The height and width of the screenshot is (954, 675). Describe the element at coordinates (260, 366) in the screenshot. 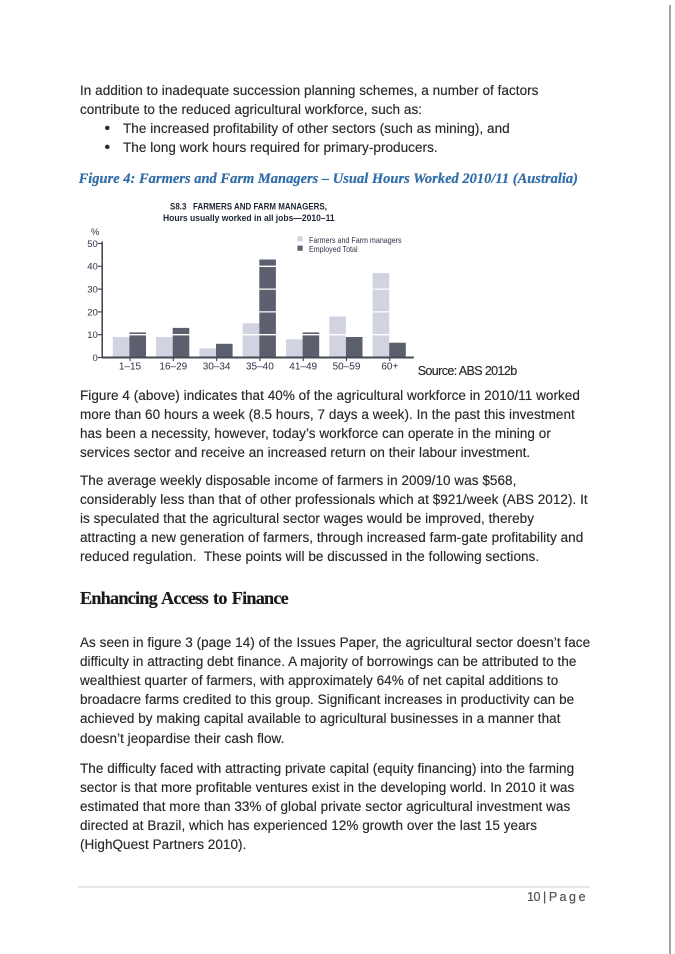

I see `svg-text: 35–40` at that location.